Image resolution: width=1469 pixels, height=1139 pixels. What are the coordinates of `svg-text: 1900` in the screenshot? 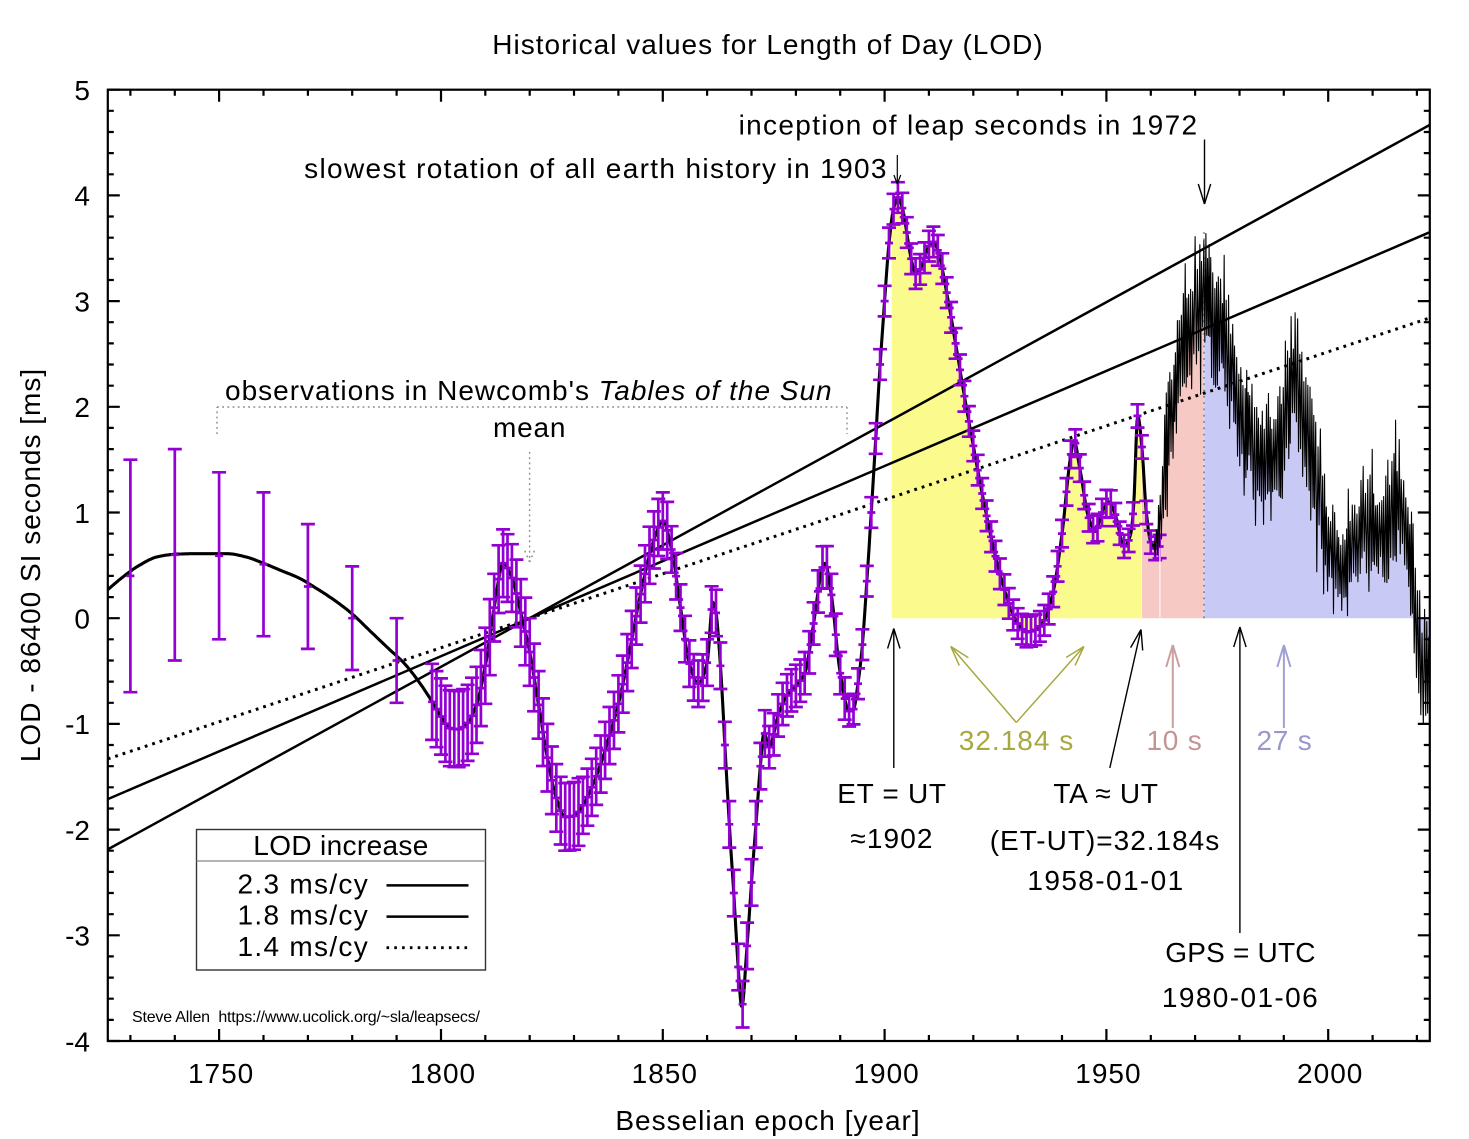 It's located at (886, 1073).